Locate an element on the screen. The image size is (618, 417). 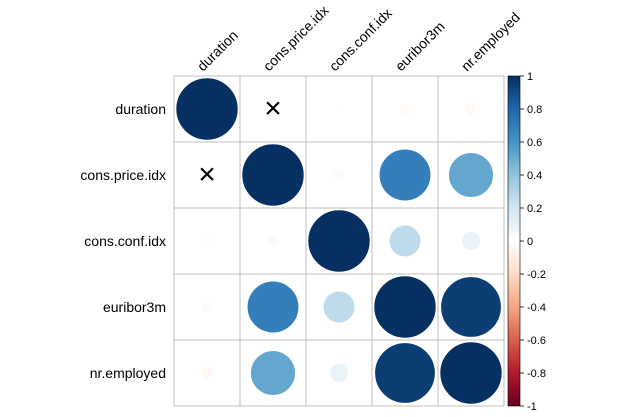
row-label: nr.employed is located at coordinates (128, 373).